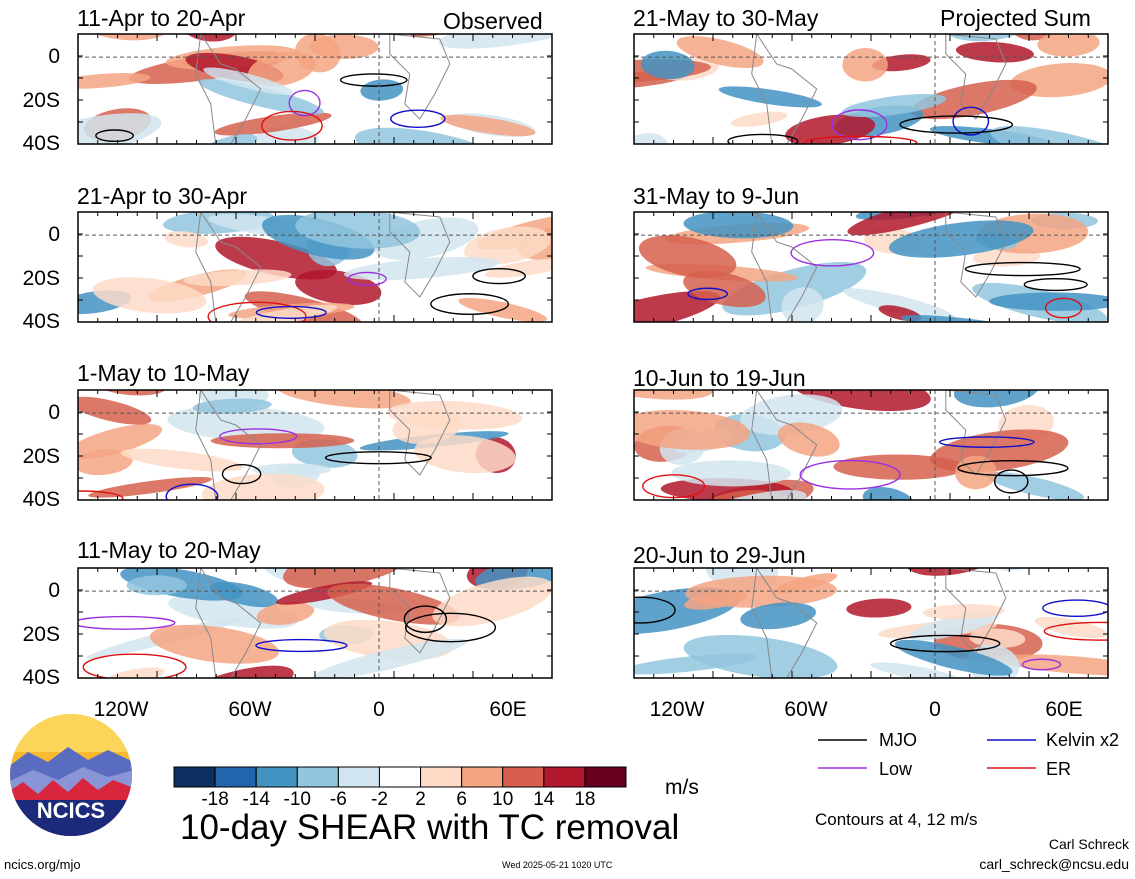 Image resolution: width=1135 pixels, height=879 pixels. What do you see at coordinates (493, 21) in the screenshot?
I see `panel-tag-observed: Observed` at bounding box center [493, 21].